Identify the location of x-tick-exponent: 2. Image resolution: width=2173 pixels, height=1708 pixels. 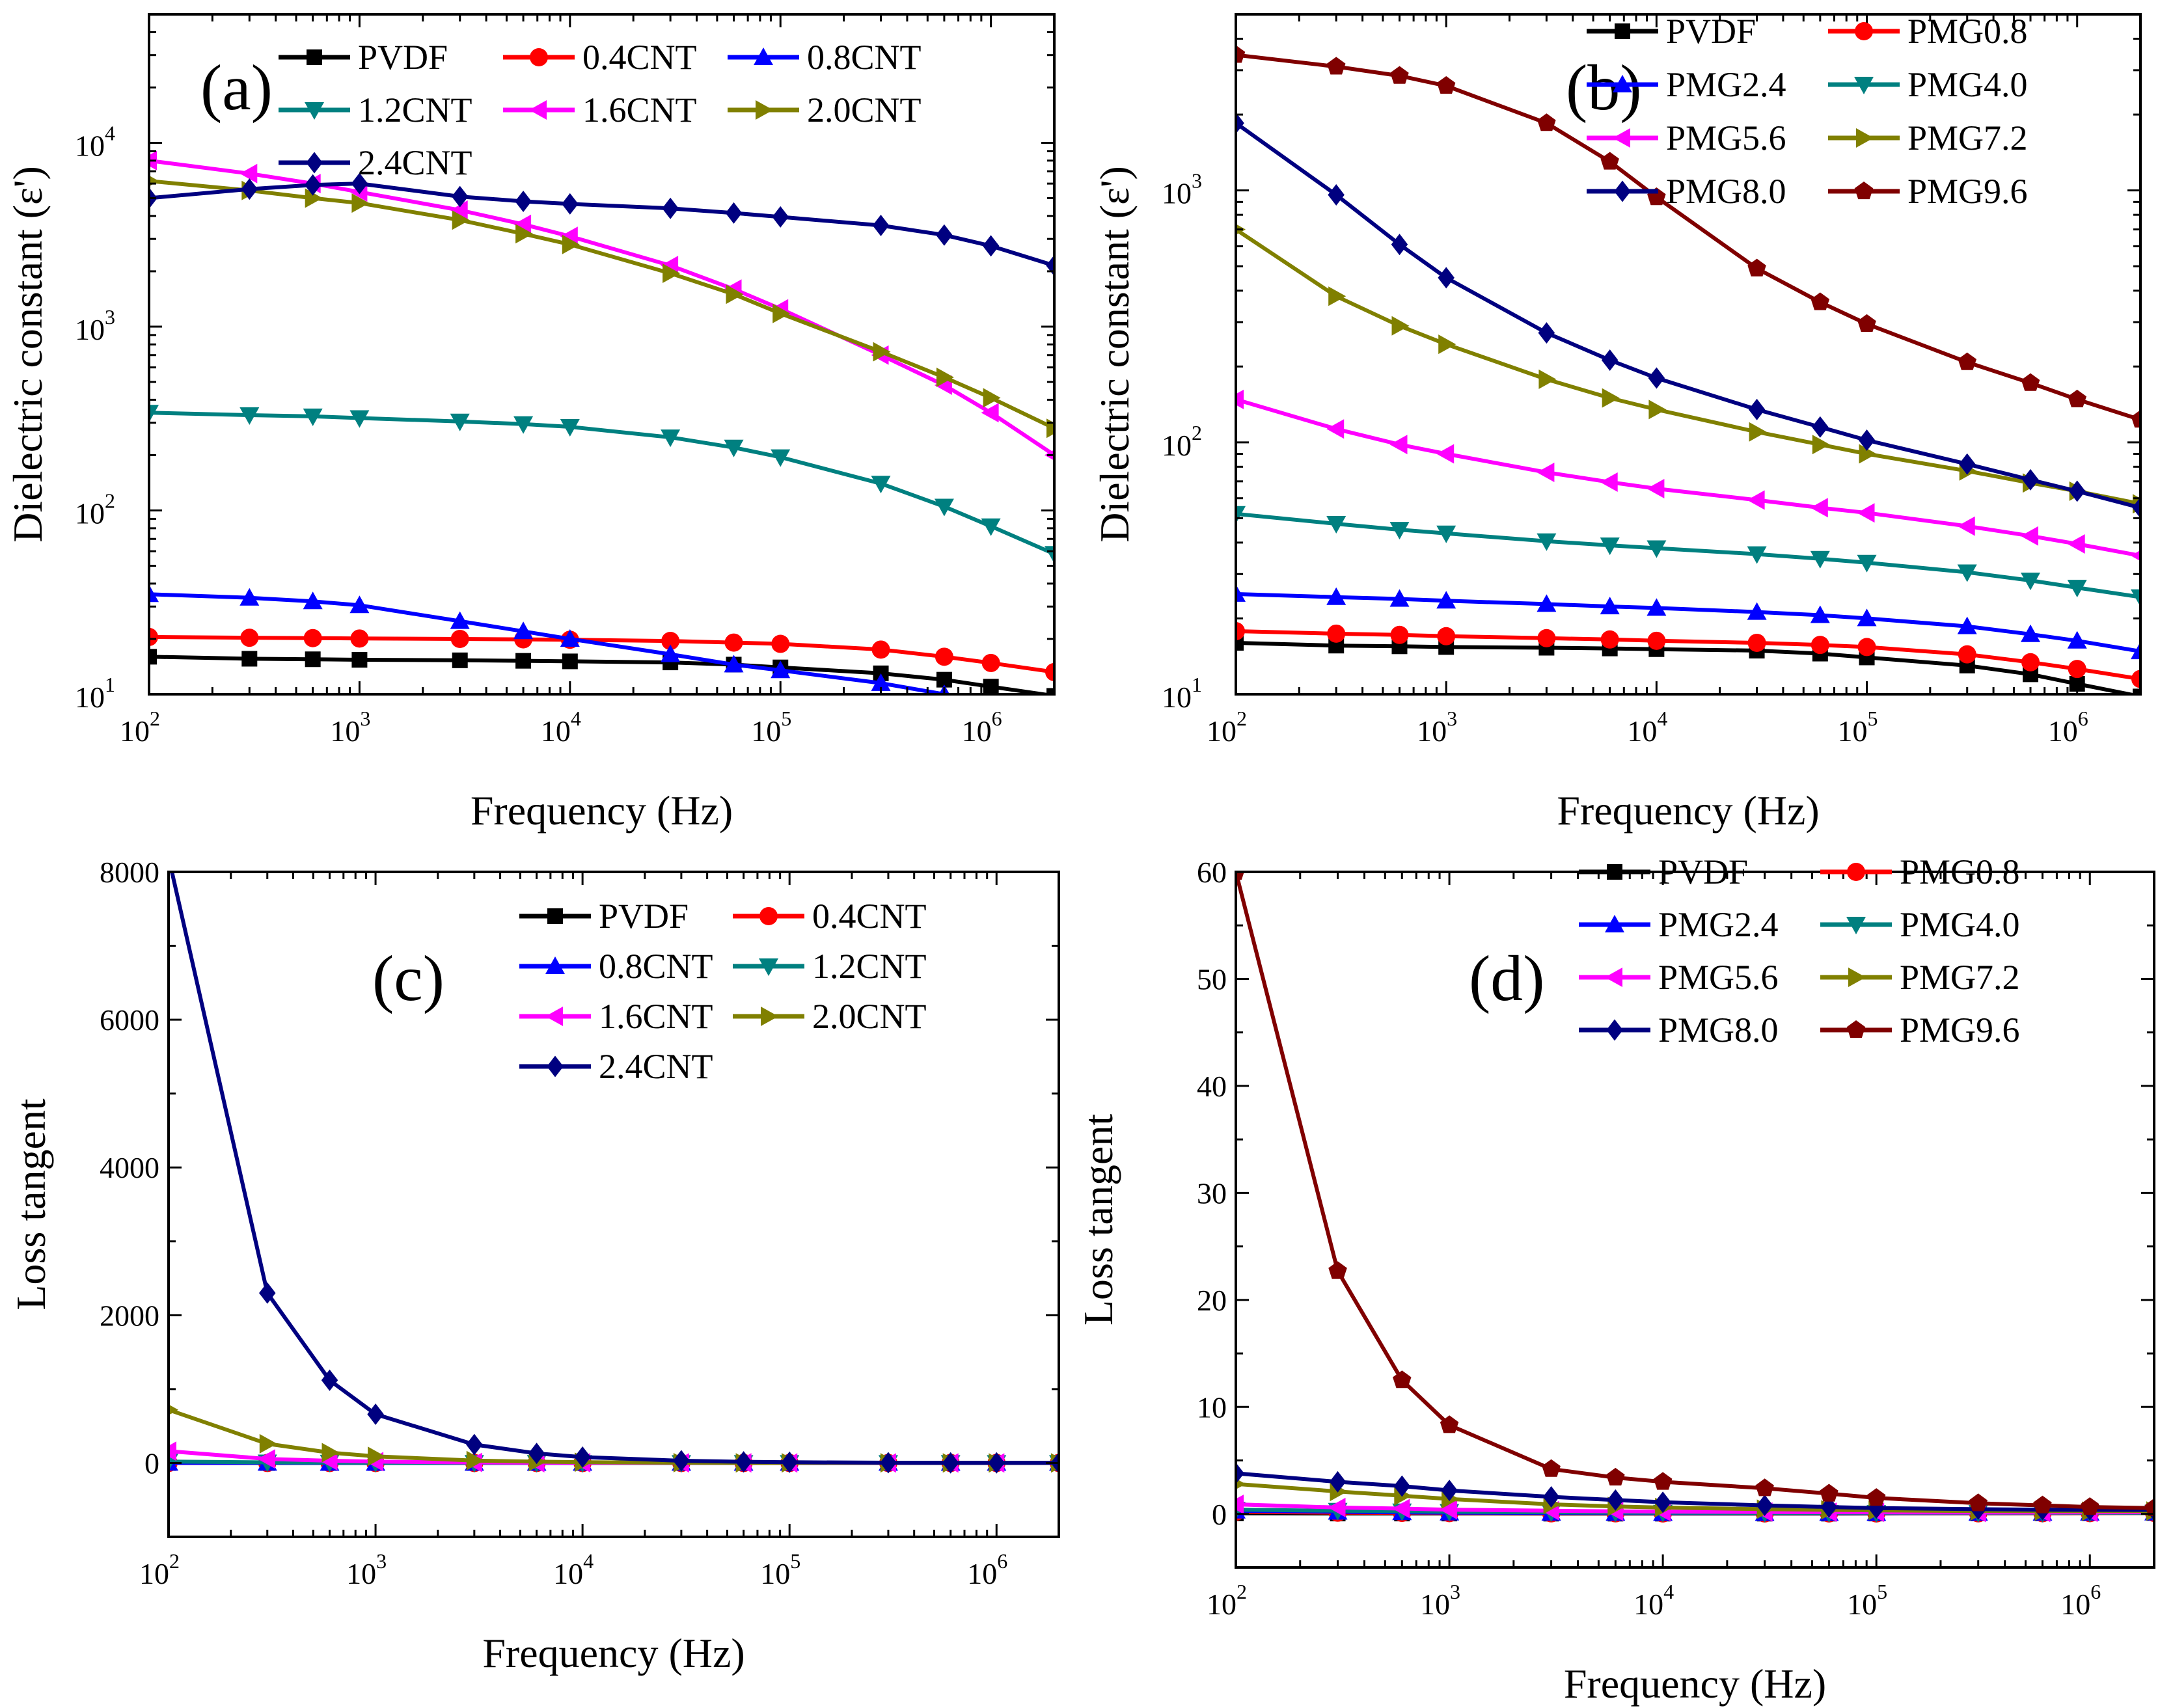
(174, 1561).